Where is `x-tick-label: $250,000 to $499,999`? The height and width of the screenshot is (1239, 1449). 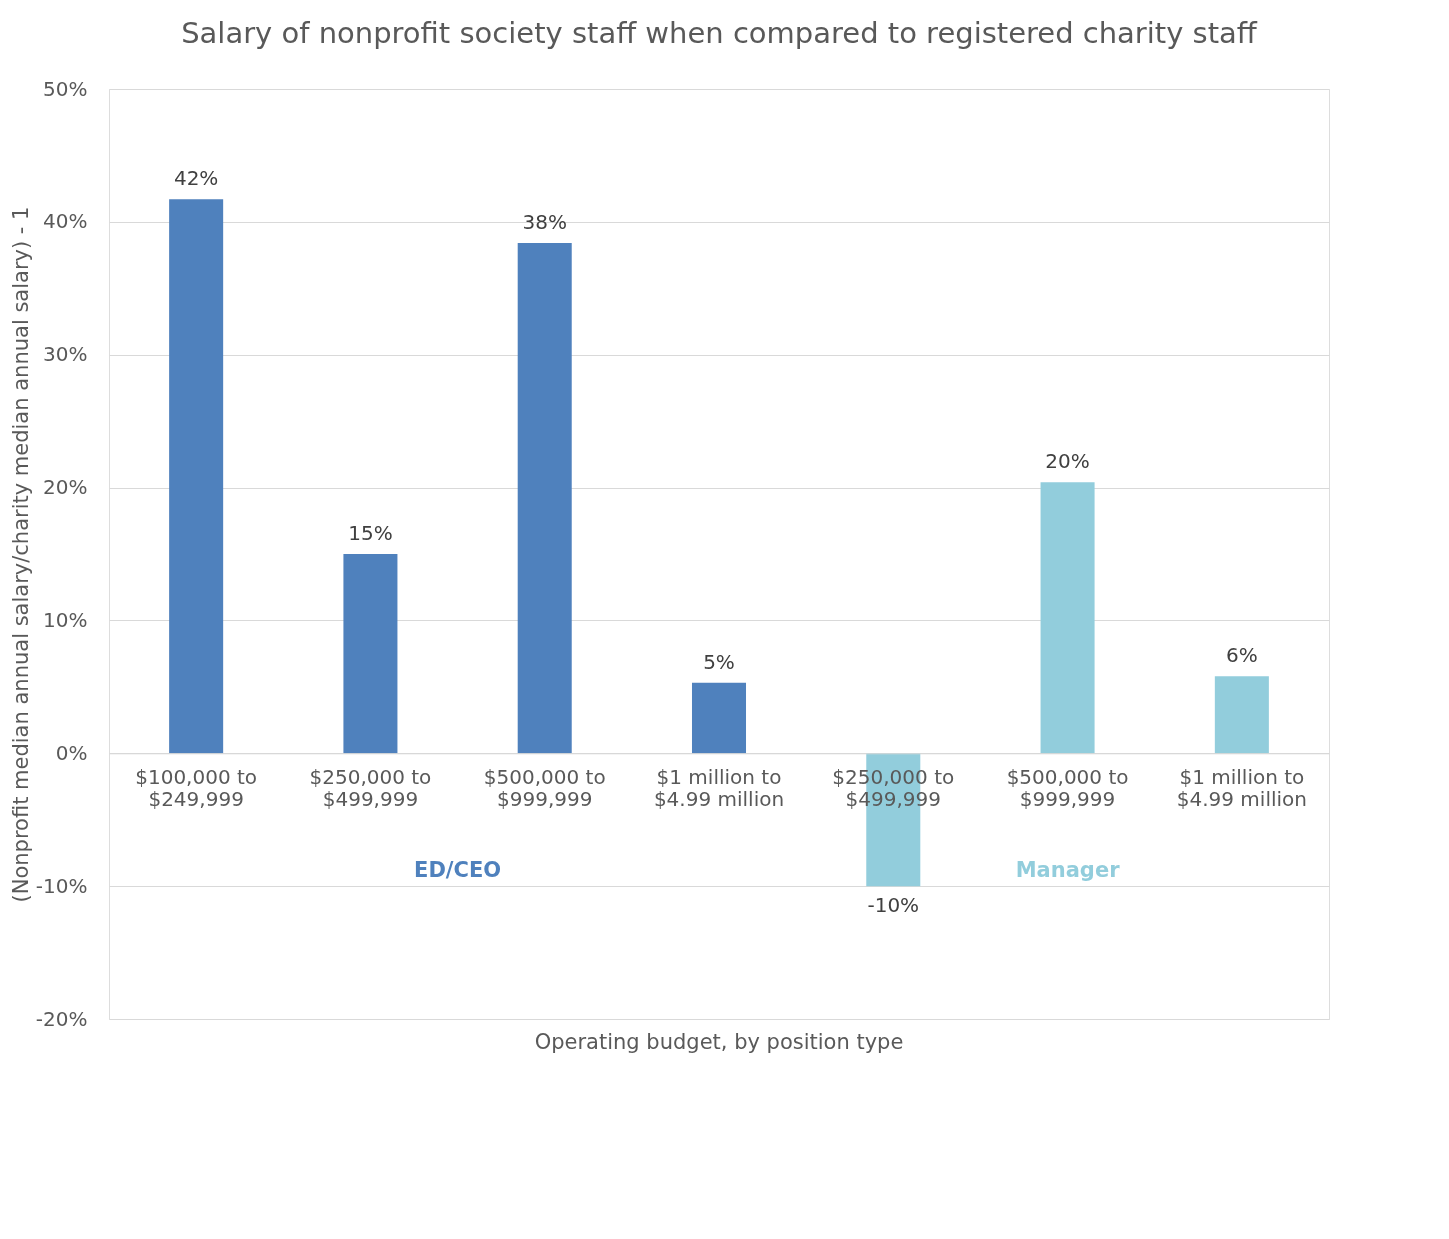 x-tick-label: $250,000 to $499,999 is located at coordinates (370, 787).